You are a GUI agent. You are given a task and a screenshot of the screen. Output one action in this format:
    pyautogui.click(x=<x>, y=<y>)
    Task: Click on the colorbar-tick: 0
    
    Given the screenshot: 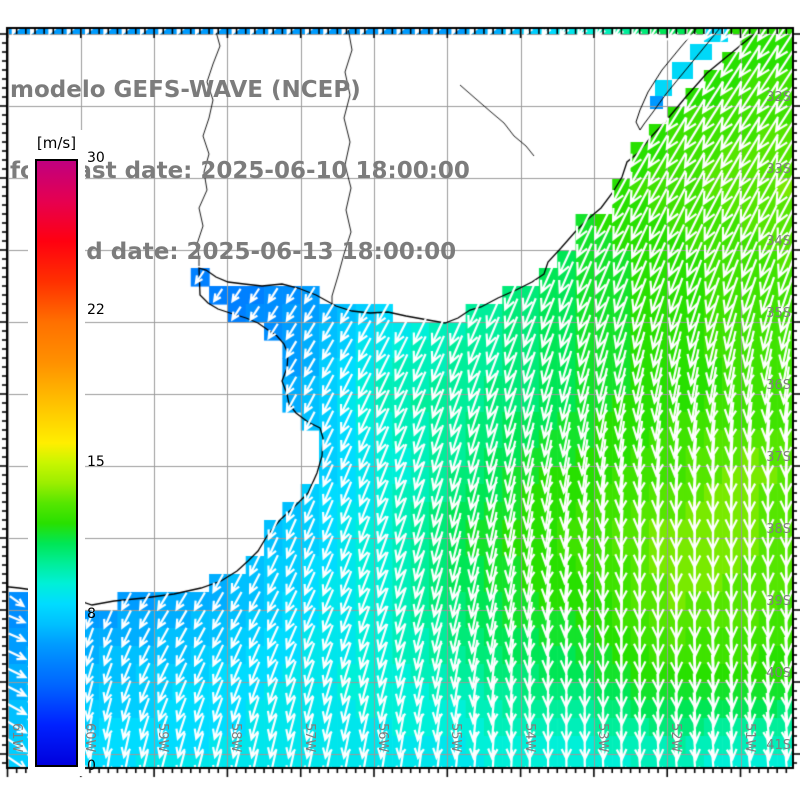 What is the action you would take?
    pyautogui.click(x=91, y=766)
    